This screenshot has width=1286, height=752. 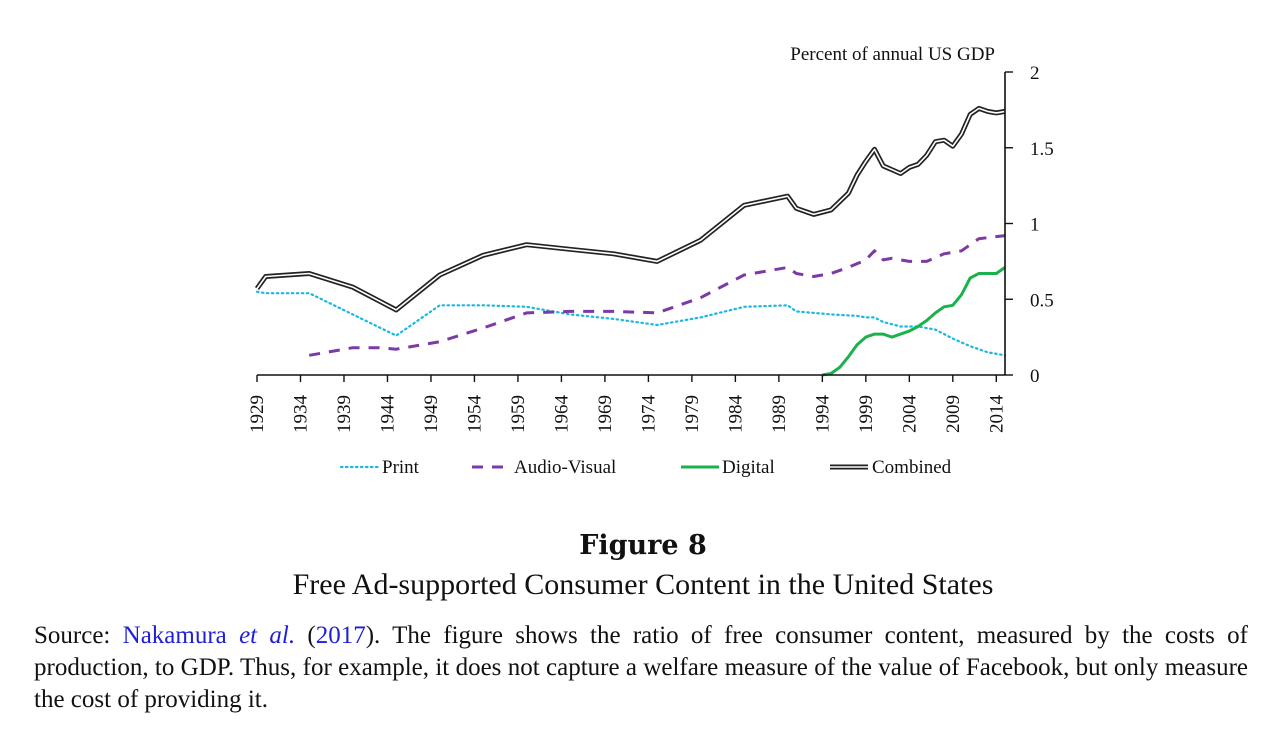 What do you see at coordinates (779, 414) in the screenshot?
I see `x-tick-label-1989: 1989` at bounding box center [779, 414].